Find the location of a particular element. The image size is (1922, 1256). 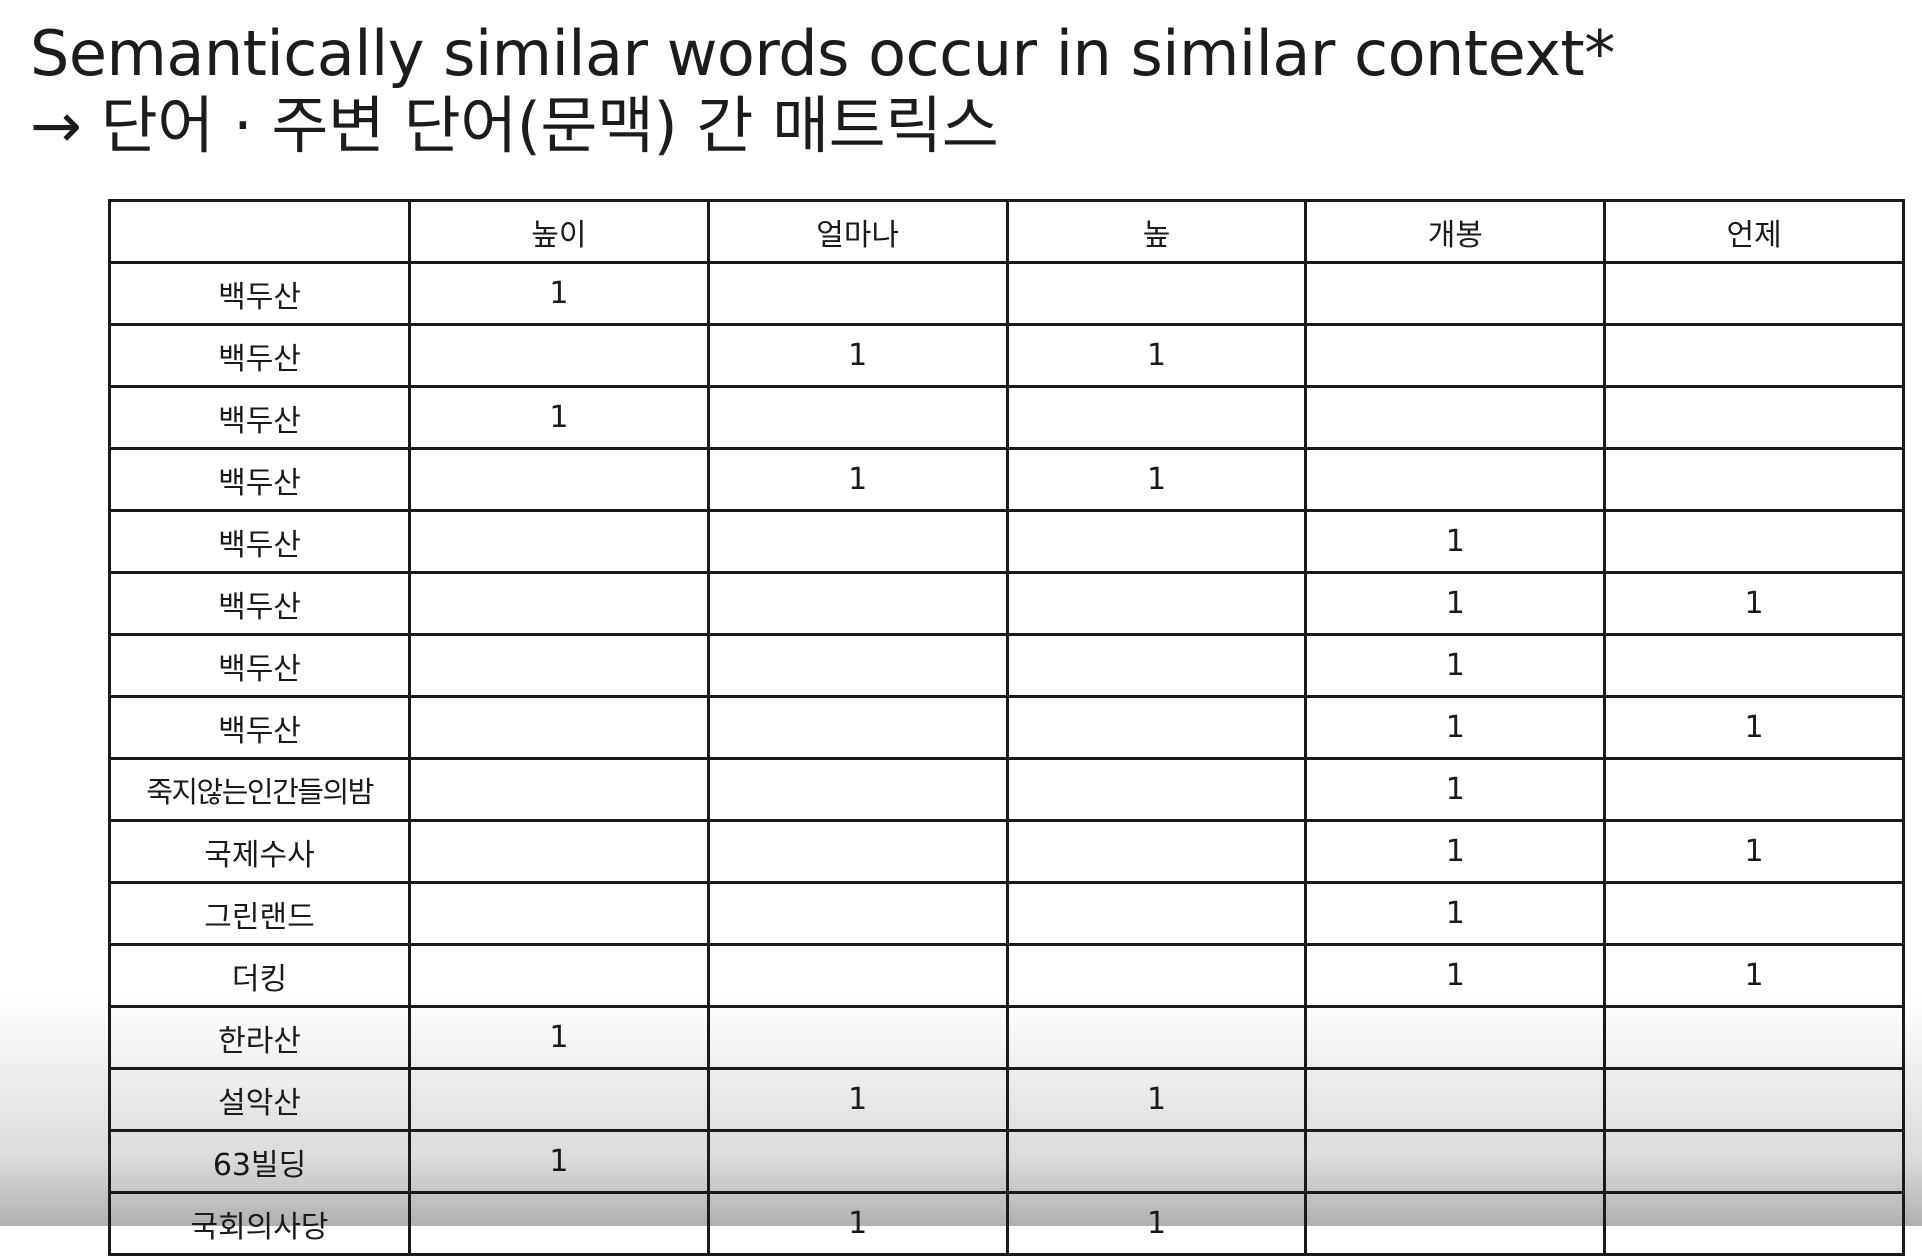

column-header: 높이 is located at coordinates (559, 231).